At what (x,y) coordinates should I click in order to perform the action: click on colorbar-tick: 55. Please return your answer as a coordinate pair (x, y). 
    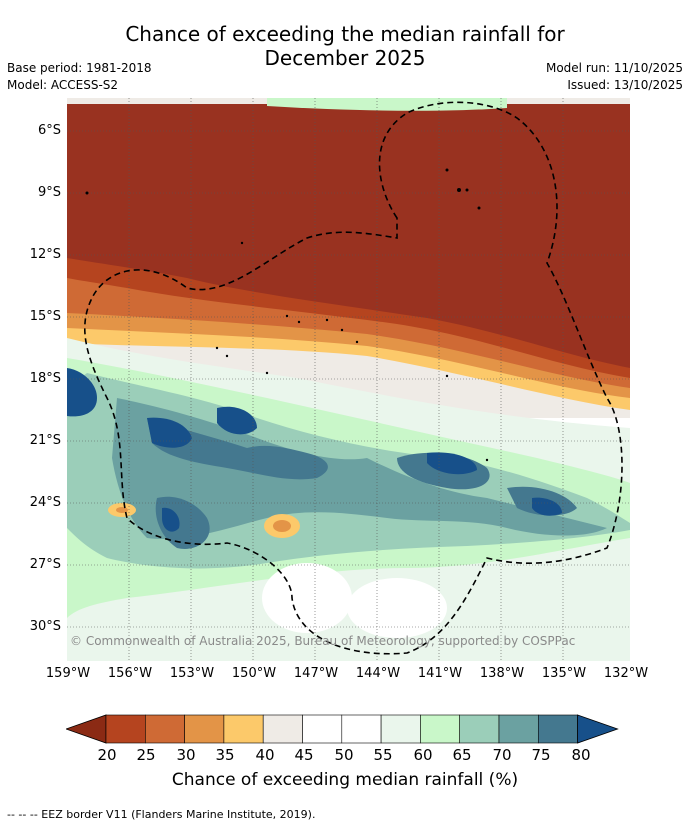
    Looking at the image, I should click on (383, 755).